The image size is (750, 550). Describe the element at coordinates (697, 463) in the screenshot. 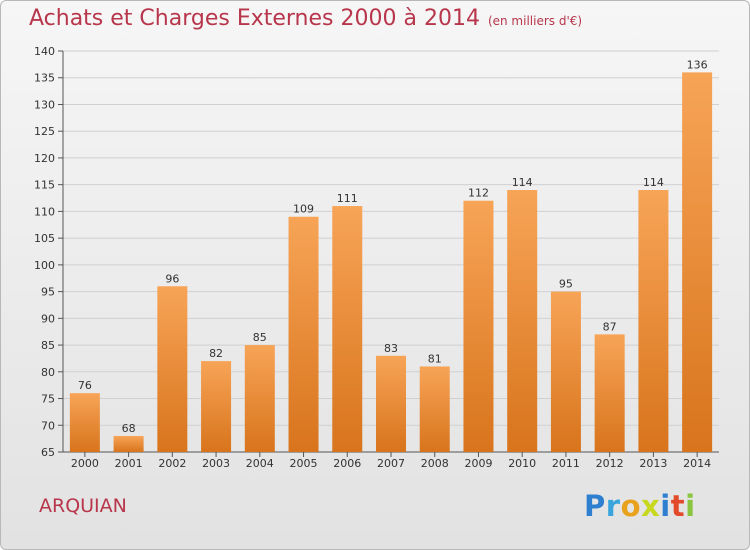

I see `x-tick-label: 2014` at that location.